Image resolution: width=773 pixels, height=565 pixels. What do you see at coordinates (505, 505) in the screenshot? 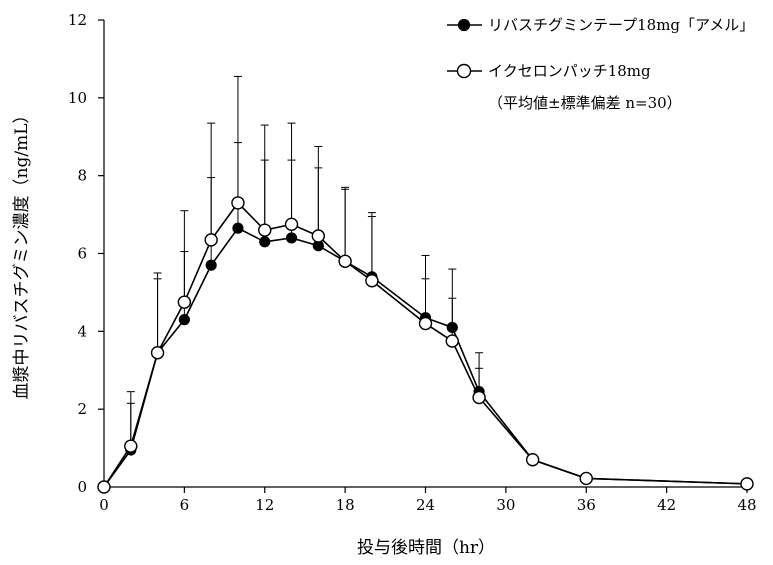
I see `x-tick-label: 30` at bounding box center [505, 505].